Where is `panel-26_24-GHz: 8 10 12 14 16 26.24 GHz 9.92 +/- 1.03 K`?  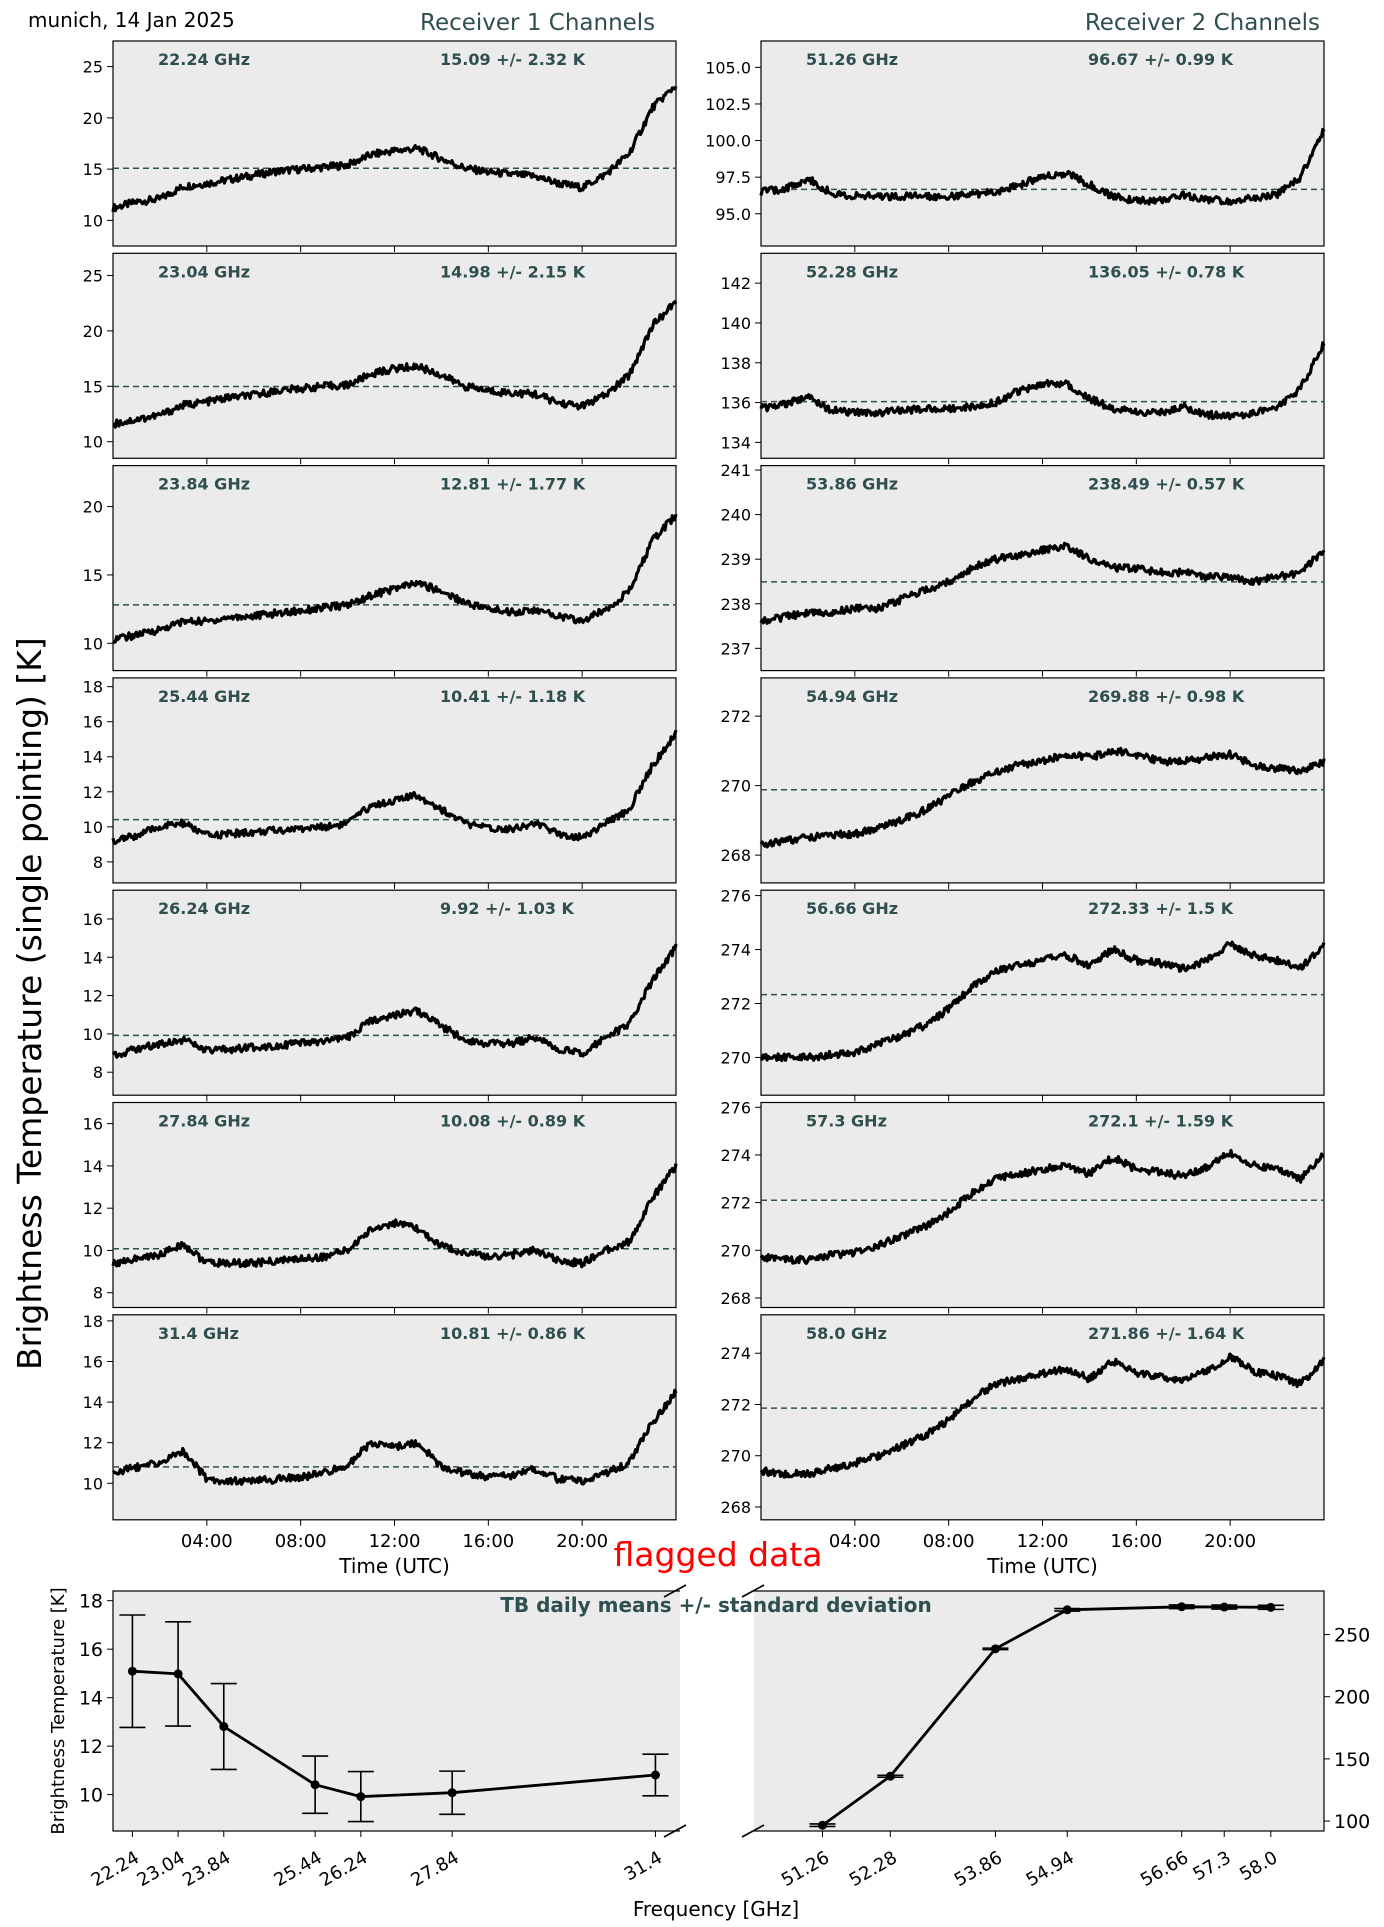 panel-26_24-GHz: 8 10 12 14 16 26.24 GHz 9.92 +/- 1.03 K is located at coordinates (380, 995).